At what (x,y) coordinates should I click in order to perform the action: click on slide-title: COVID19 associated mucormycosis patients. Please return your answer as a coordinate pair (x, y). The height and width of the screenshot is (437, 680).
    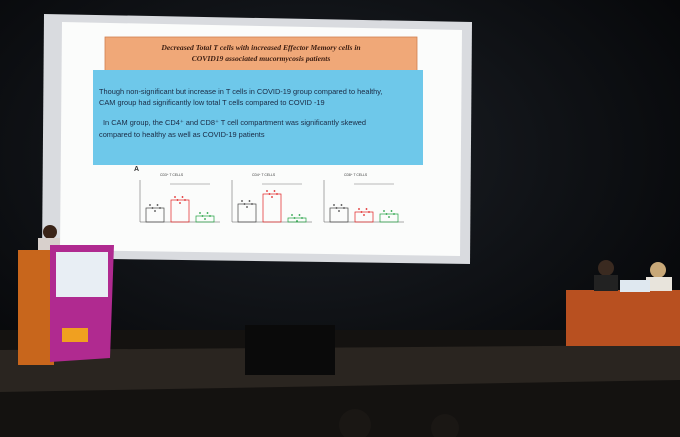
    Looking at the image, I should click on (261, 58).